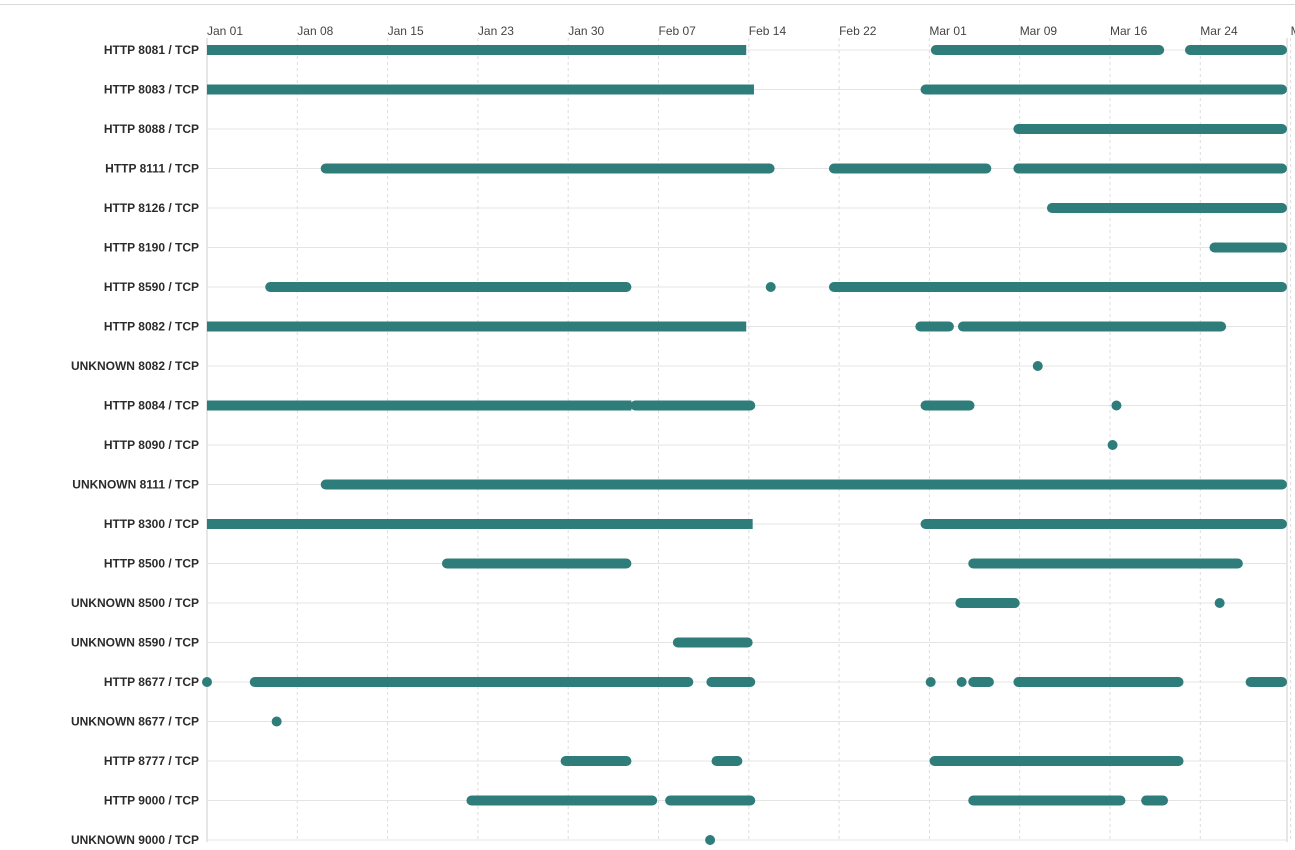  I want to click on row-label: UNKNOWN 9000 / TCP, so click(135, 840).